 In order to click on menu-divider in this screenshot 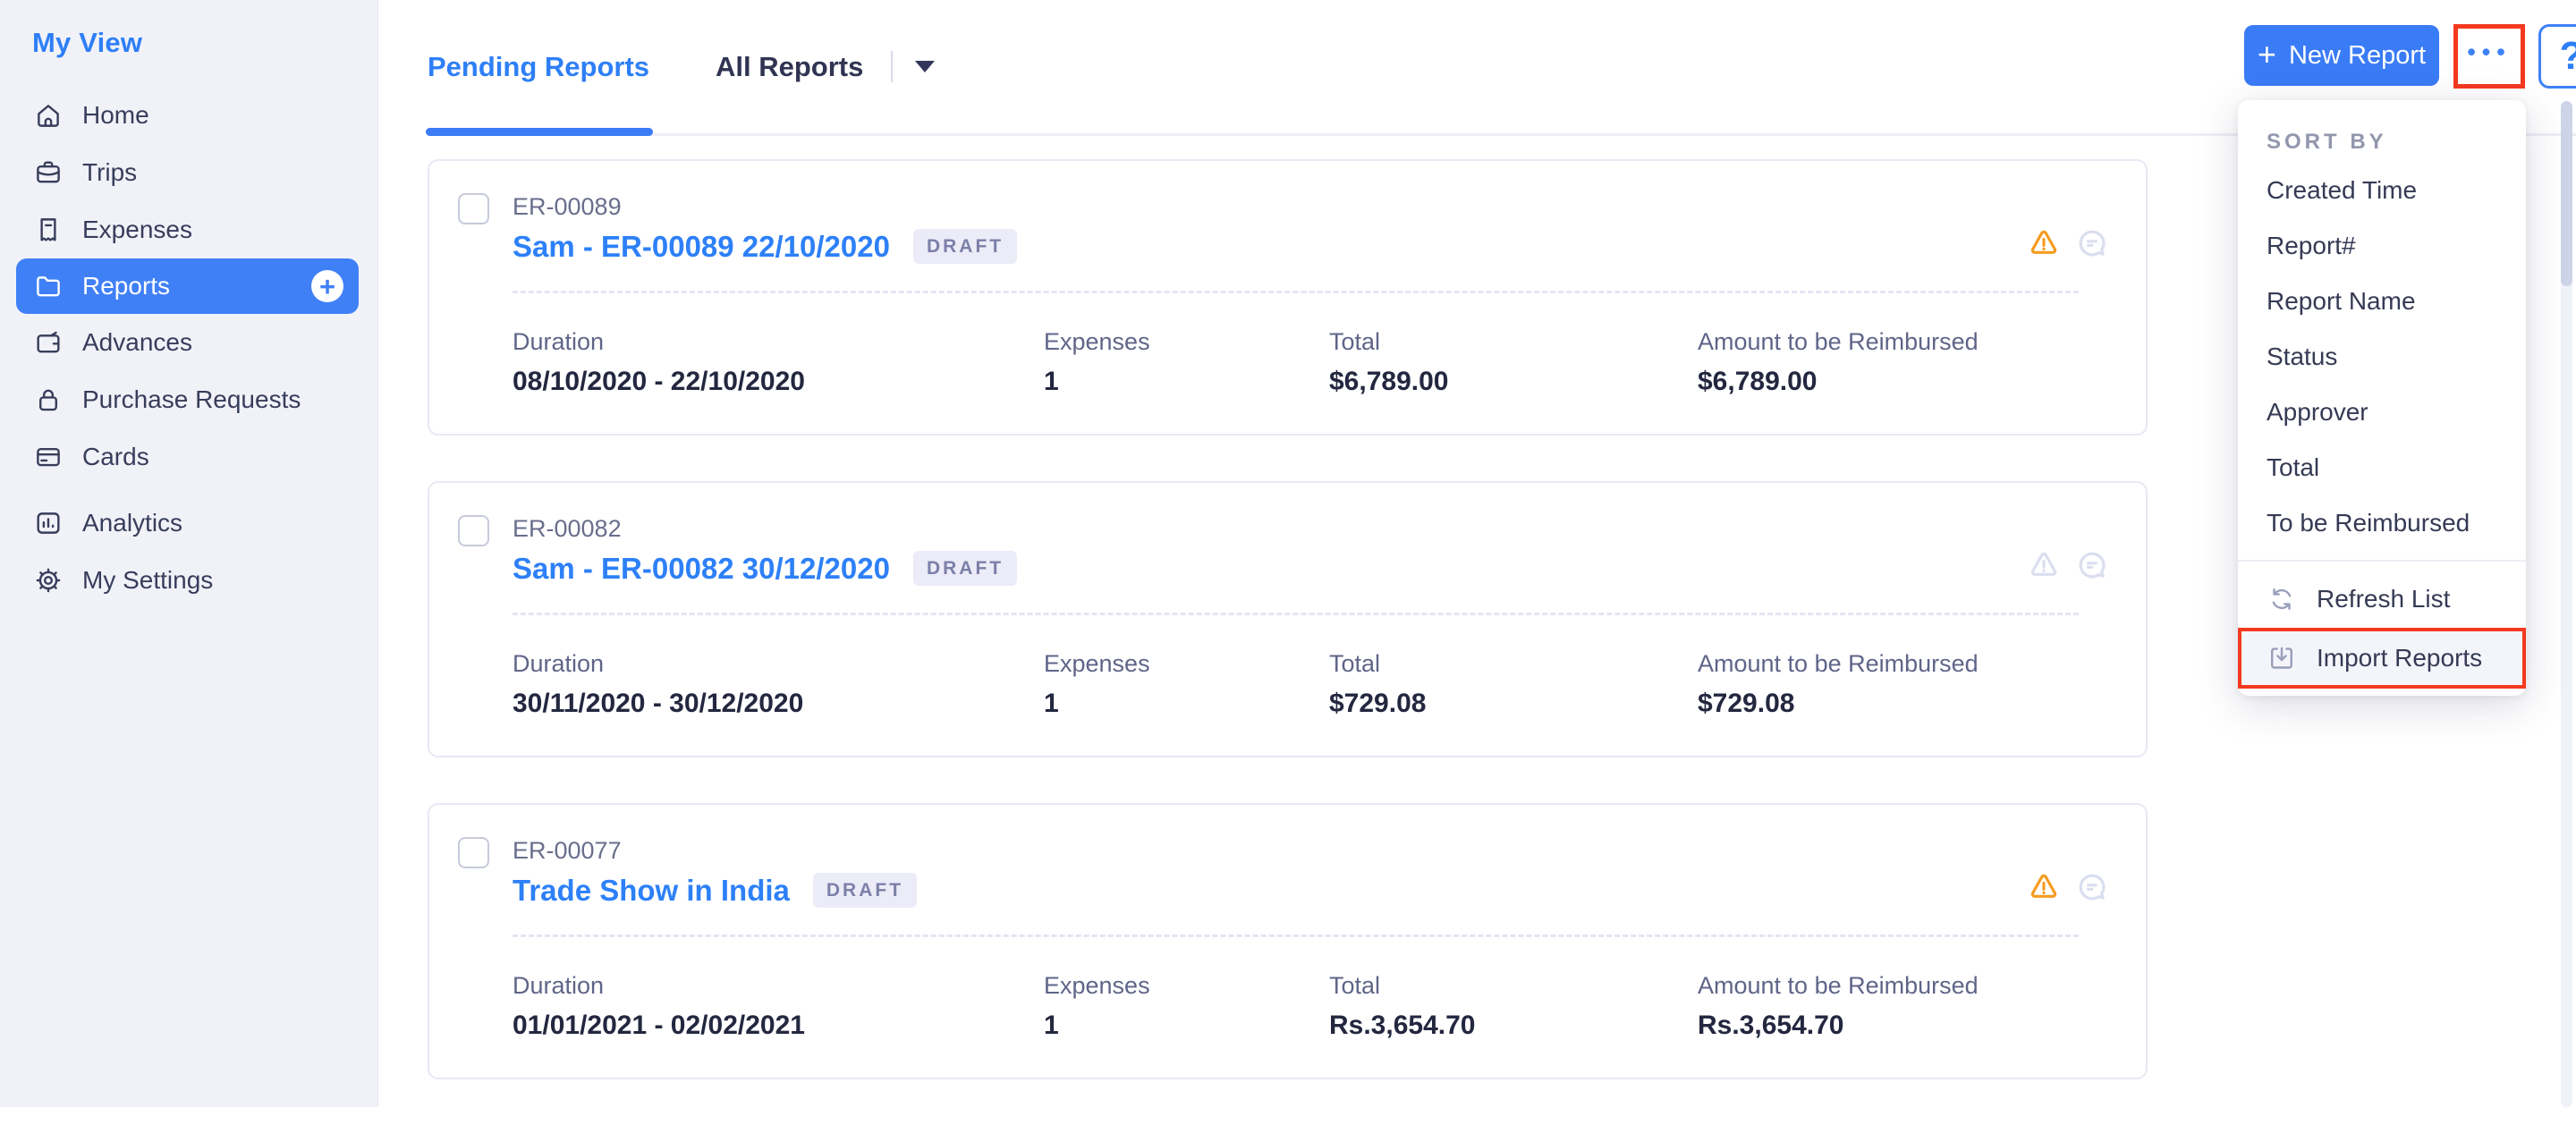, I will do `click(2382, 561)`.